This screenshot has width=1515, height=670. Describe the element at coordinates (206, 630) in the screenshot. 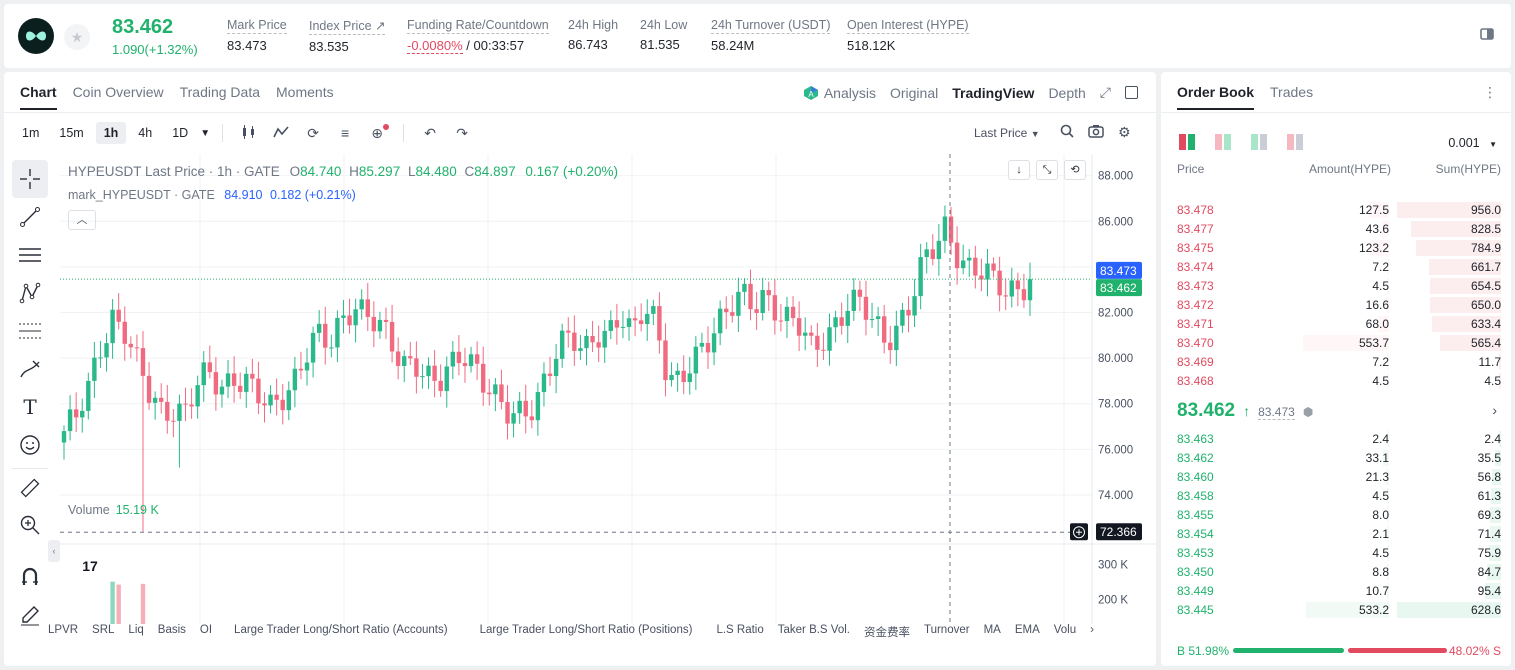

I see `indicator-item: OI` at that location.